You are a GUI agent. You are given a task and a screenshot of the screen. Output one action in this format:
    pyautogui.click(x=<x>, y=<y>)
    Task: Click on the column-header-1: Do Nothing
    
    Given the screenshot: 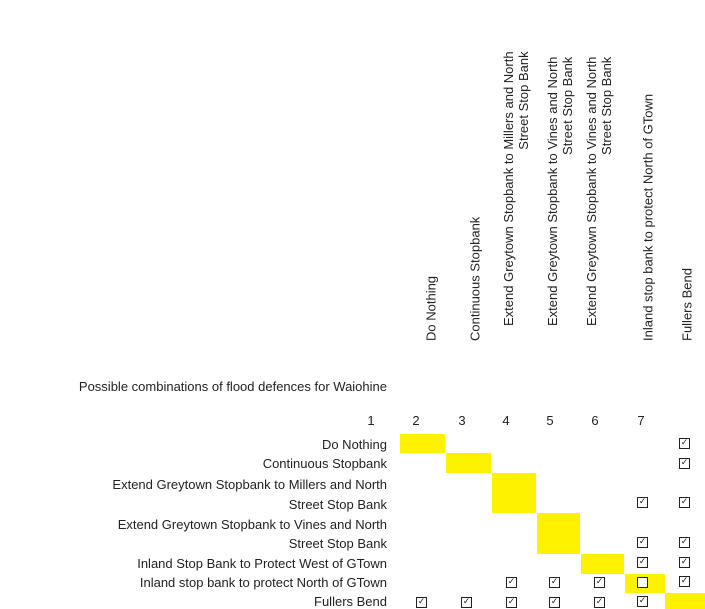 What is the action you would take?
    pyautogui.click(x=431, y=181)
    